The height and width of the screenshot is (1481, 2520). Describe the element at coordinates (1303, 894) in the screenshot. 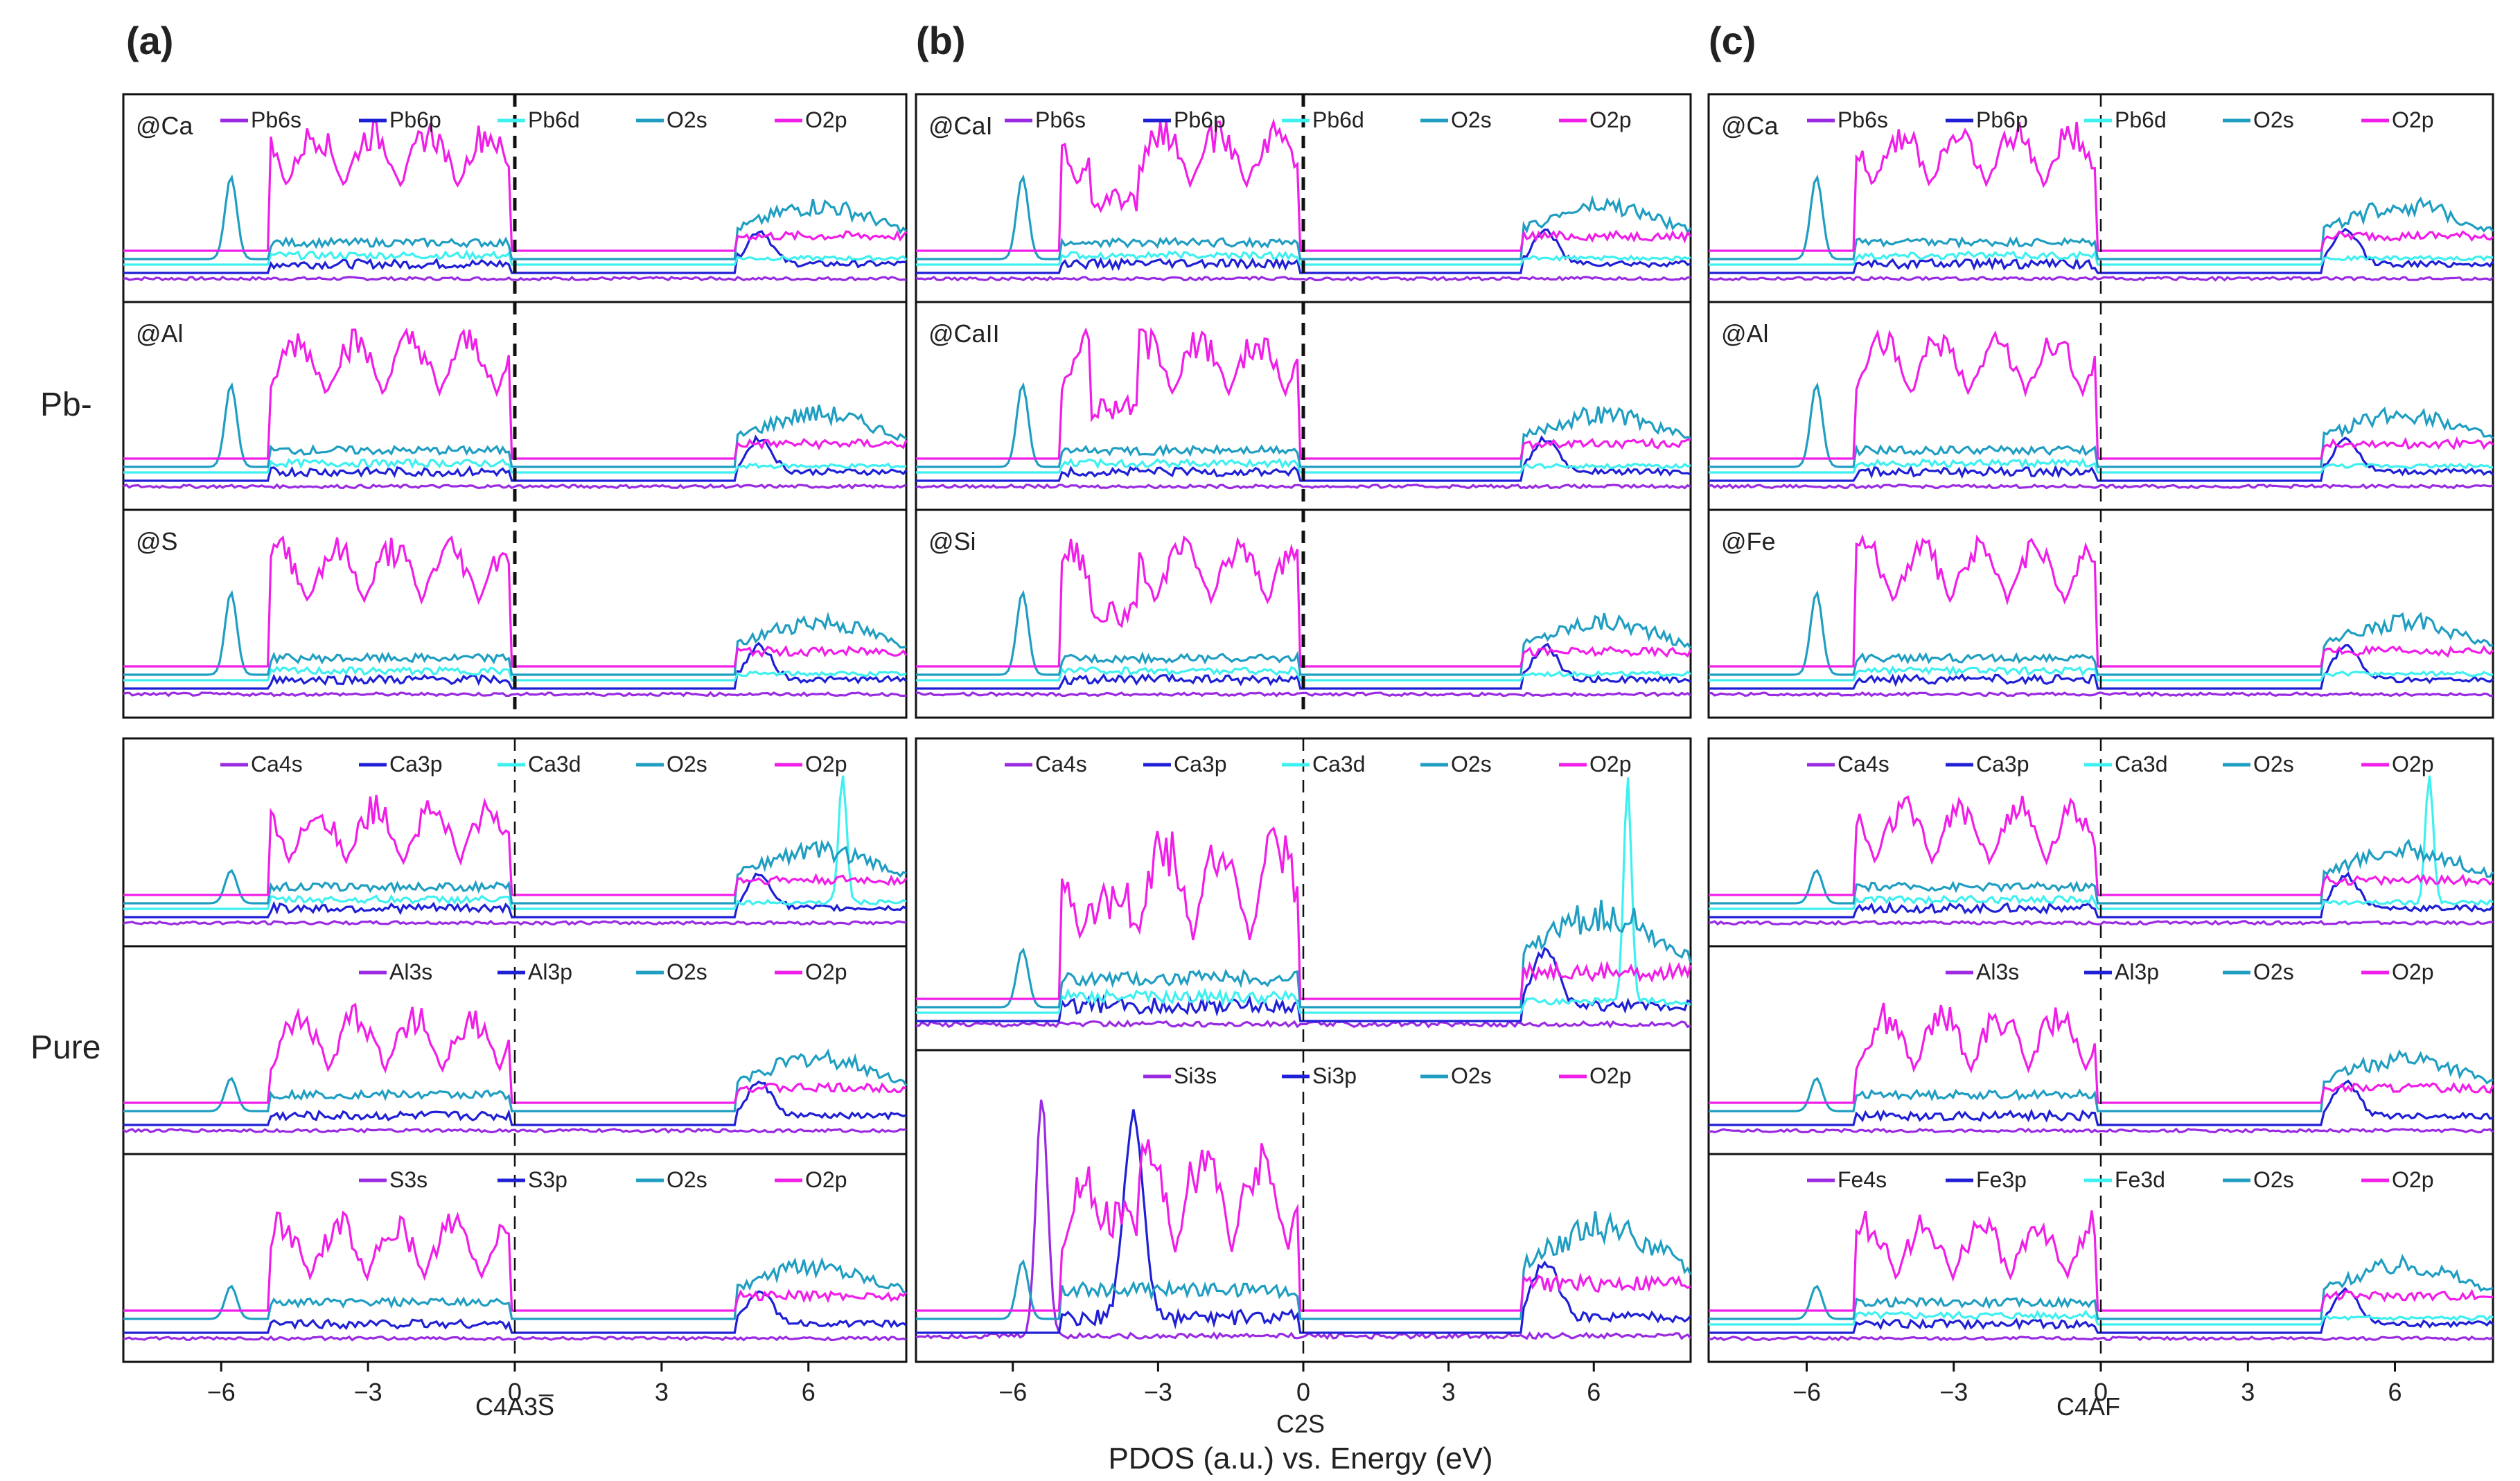

I see `panel-b-3: Ca4s Ca3p Ca3d O2s O2p` at that location.